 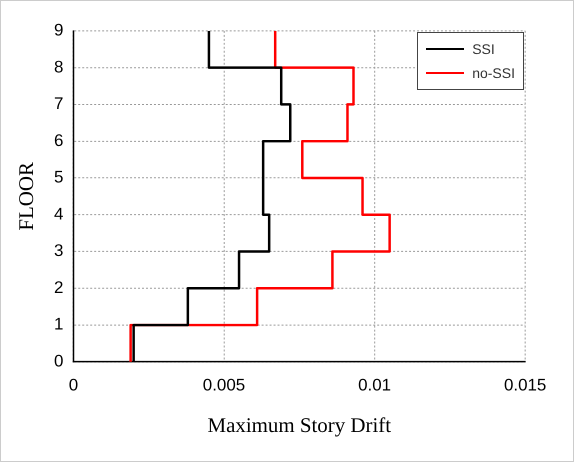 I want to click on y-tick-label: 1, so click(x=59, y=324).